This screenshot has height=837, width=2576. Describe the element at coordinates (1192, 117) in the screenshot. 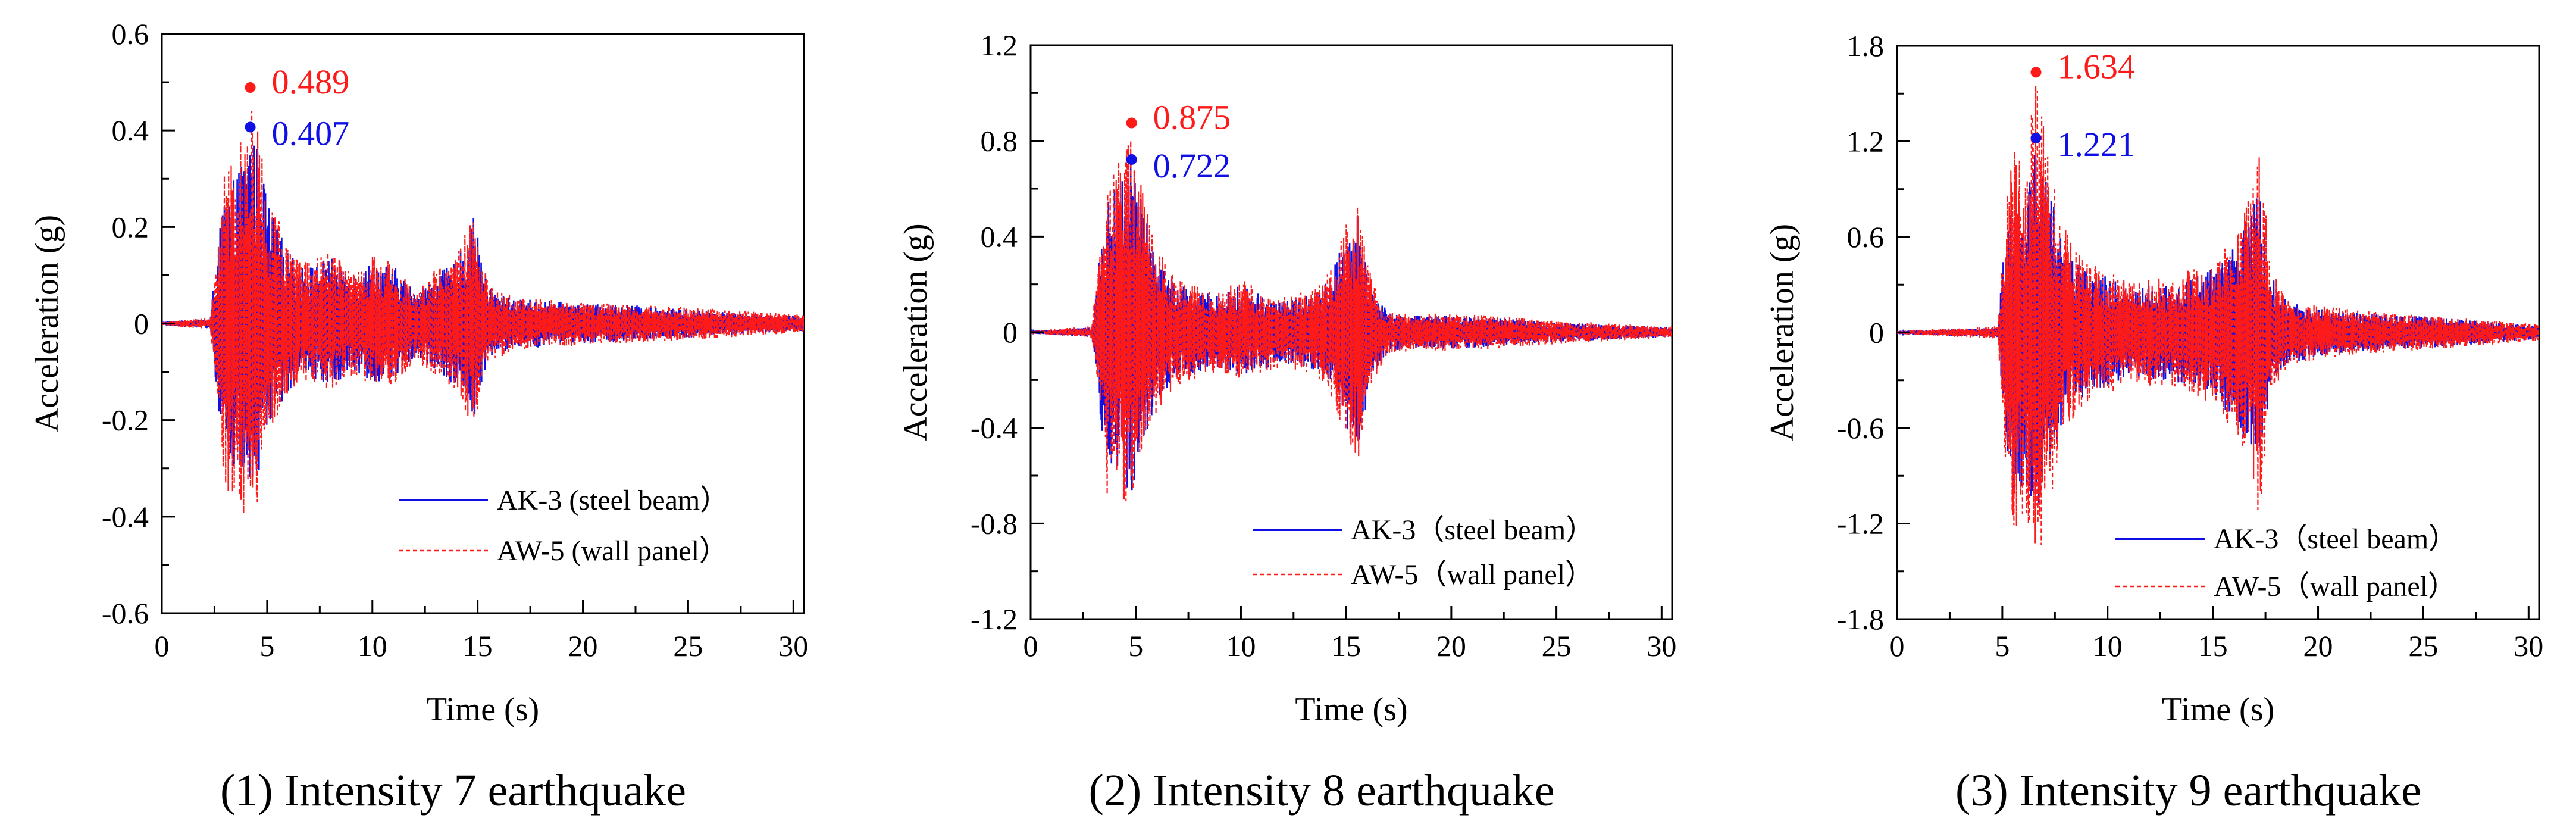

I see `peak-label-wall-panel: 0.875` at that location.